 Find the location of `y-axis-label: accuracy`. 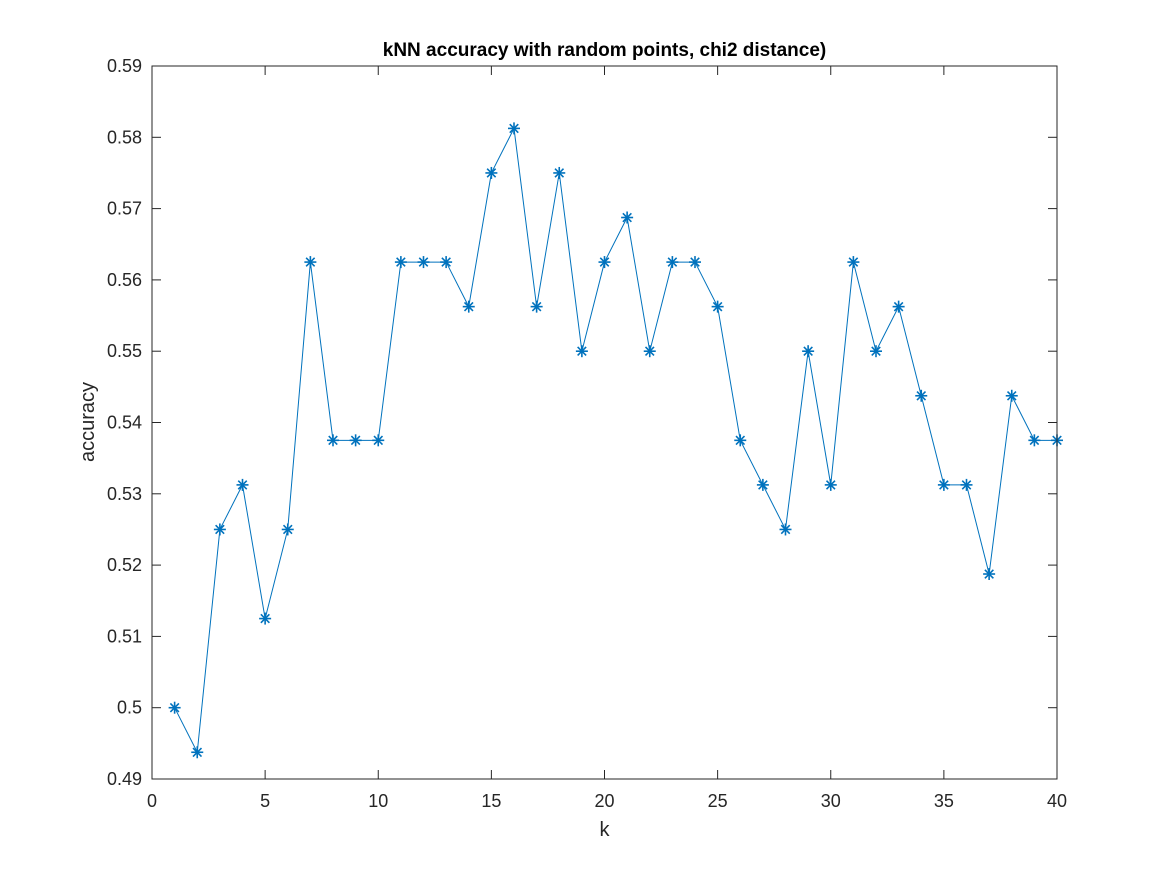

y-axis-label: accuracy is located at coordinates (88, 422).